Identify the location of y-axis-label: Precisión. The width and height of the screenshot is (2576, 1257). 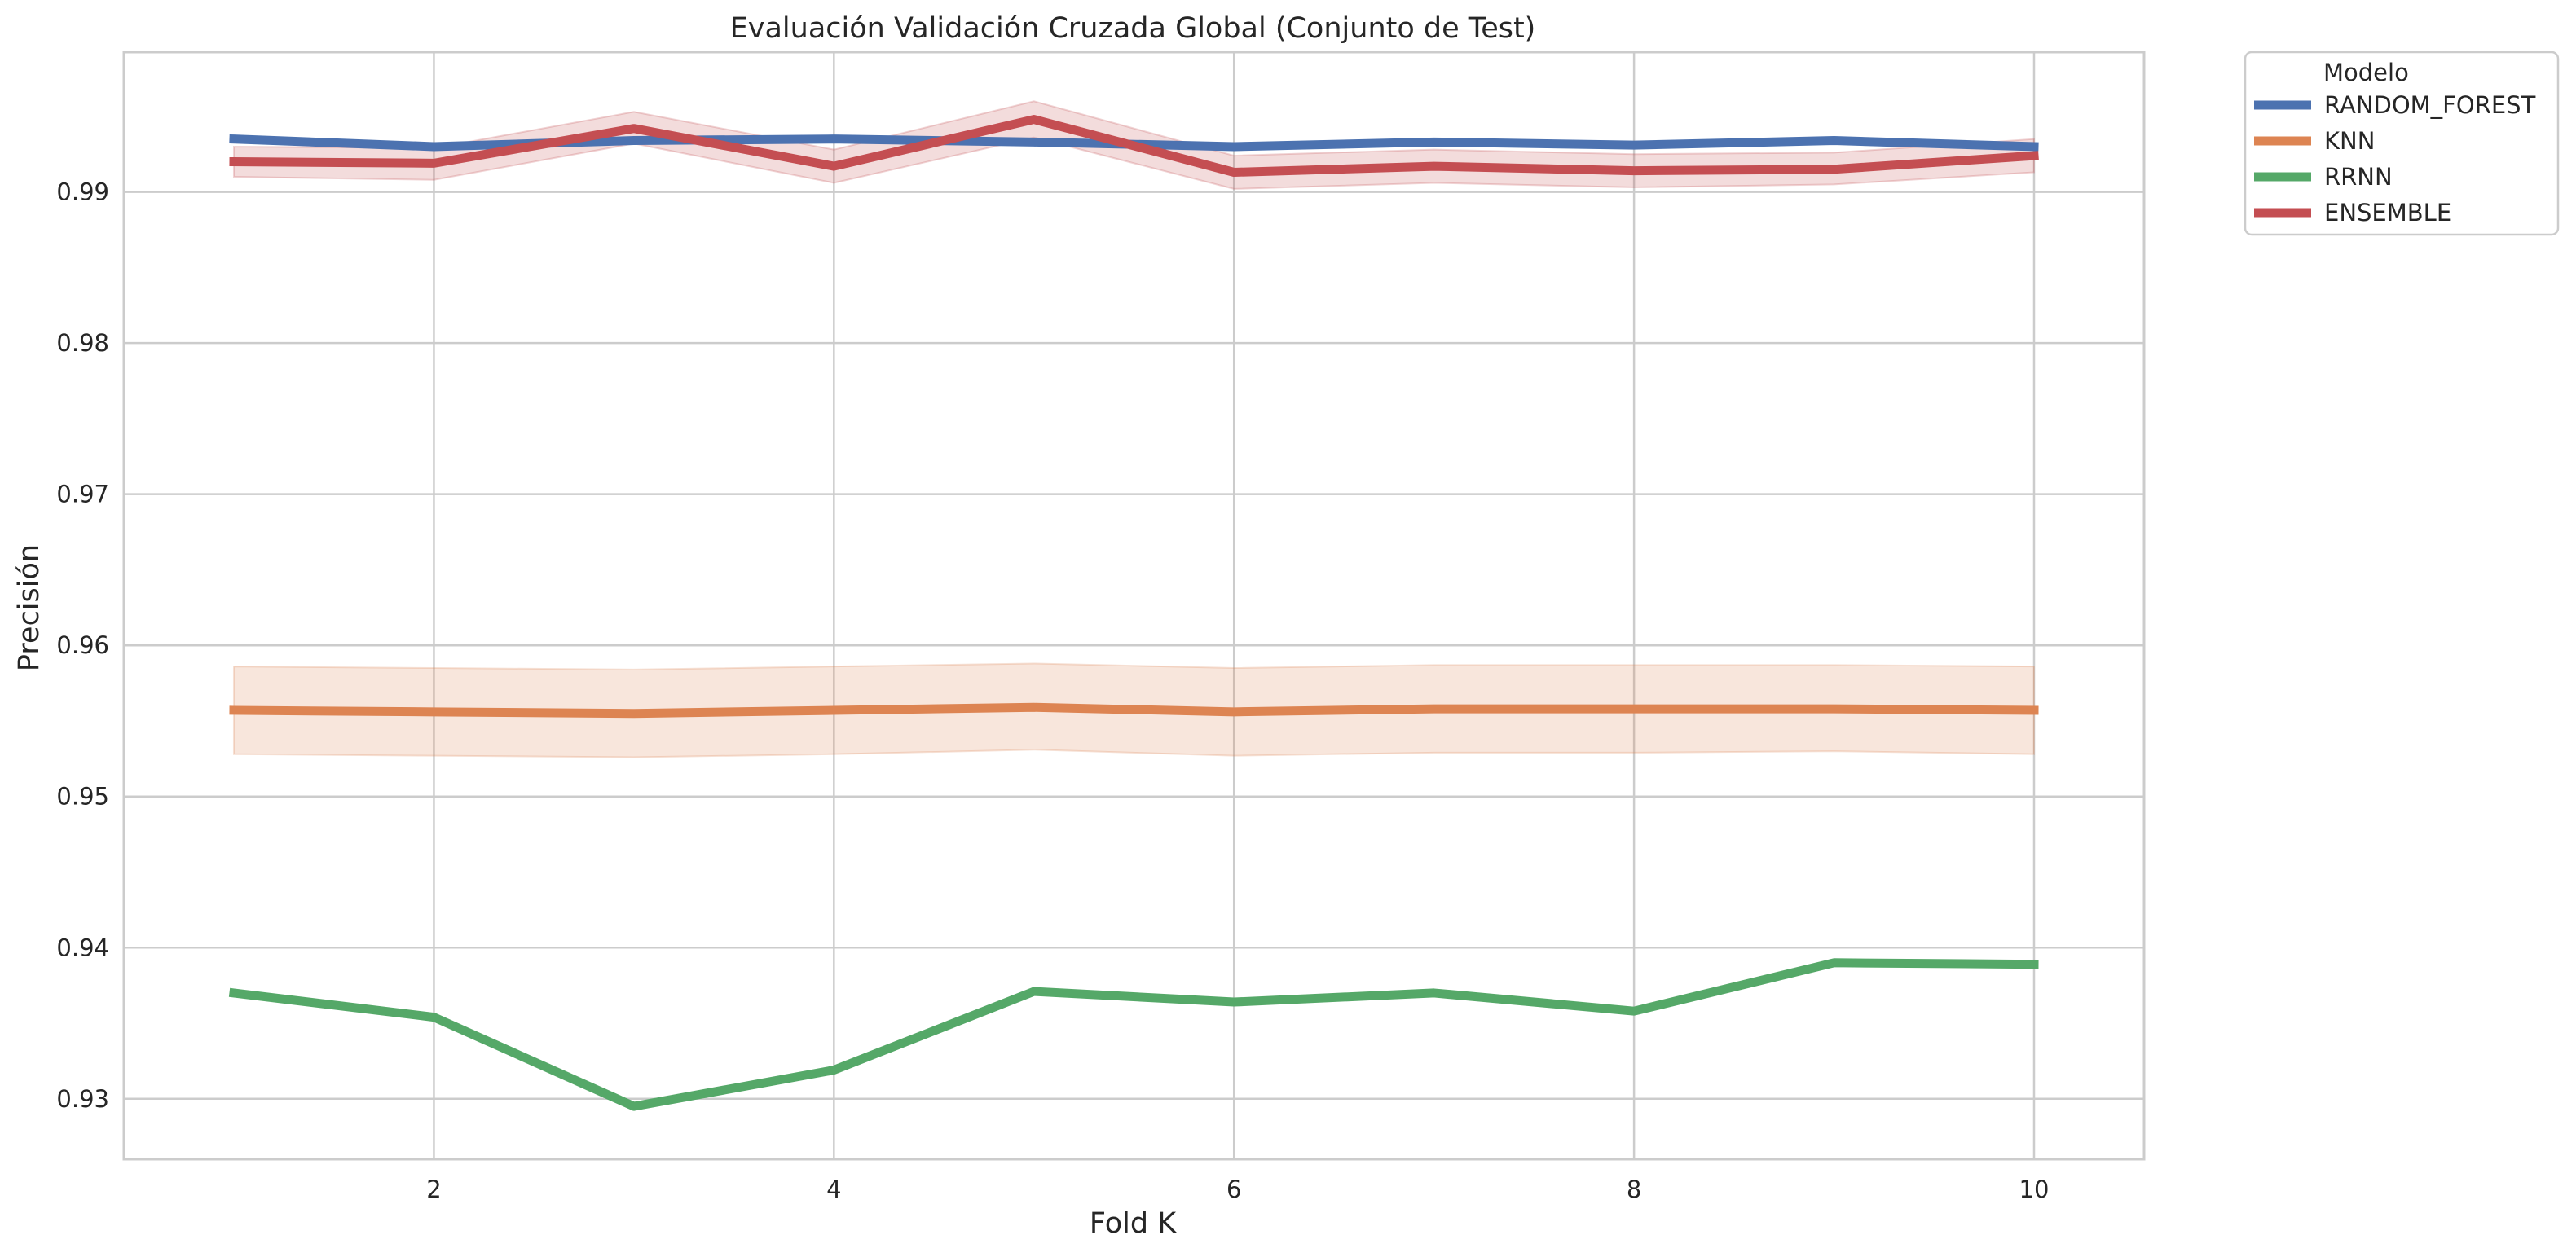
(29, 607).